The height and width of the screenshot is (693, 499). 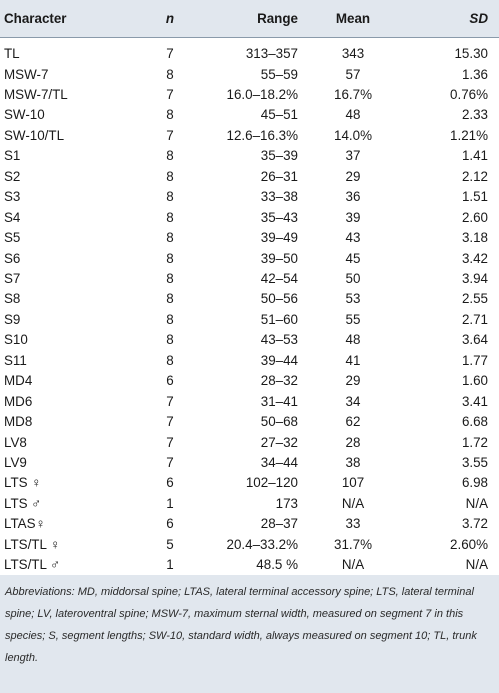 I want to click on cell-sd: 1.72, so click(x=474, y=442).